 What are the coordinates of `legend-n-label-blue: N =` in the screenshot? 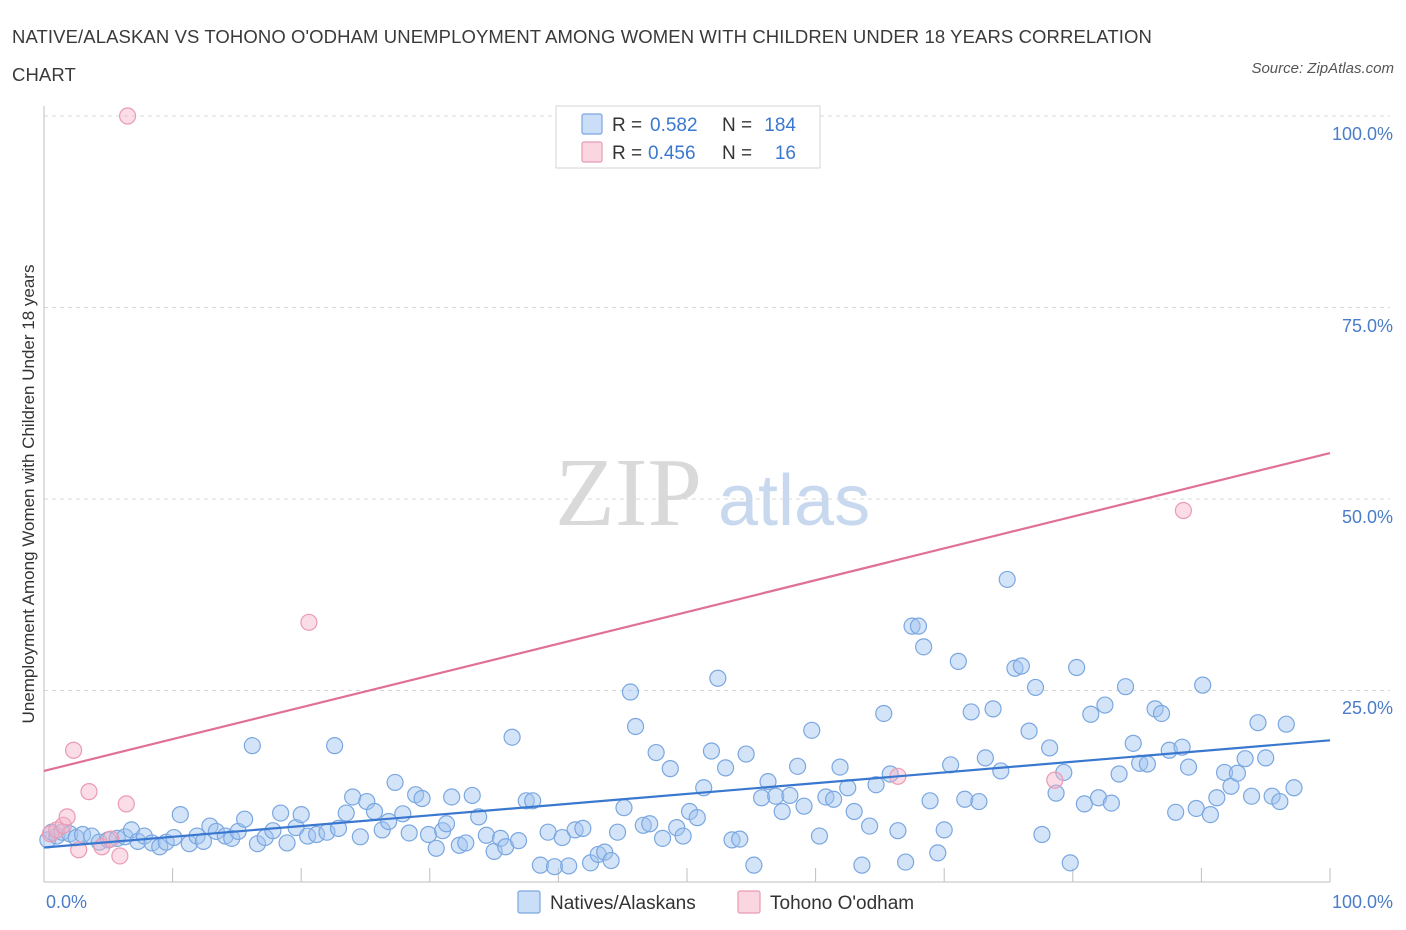 It's located at (737, 125).